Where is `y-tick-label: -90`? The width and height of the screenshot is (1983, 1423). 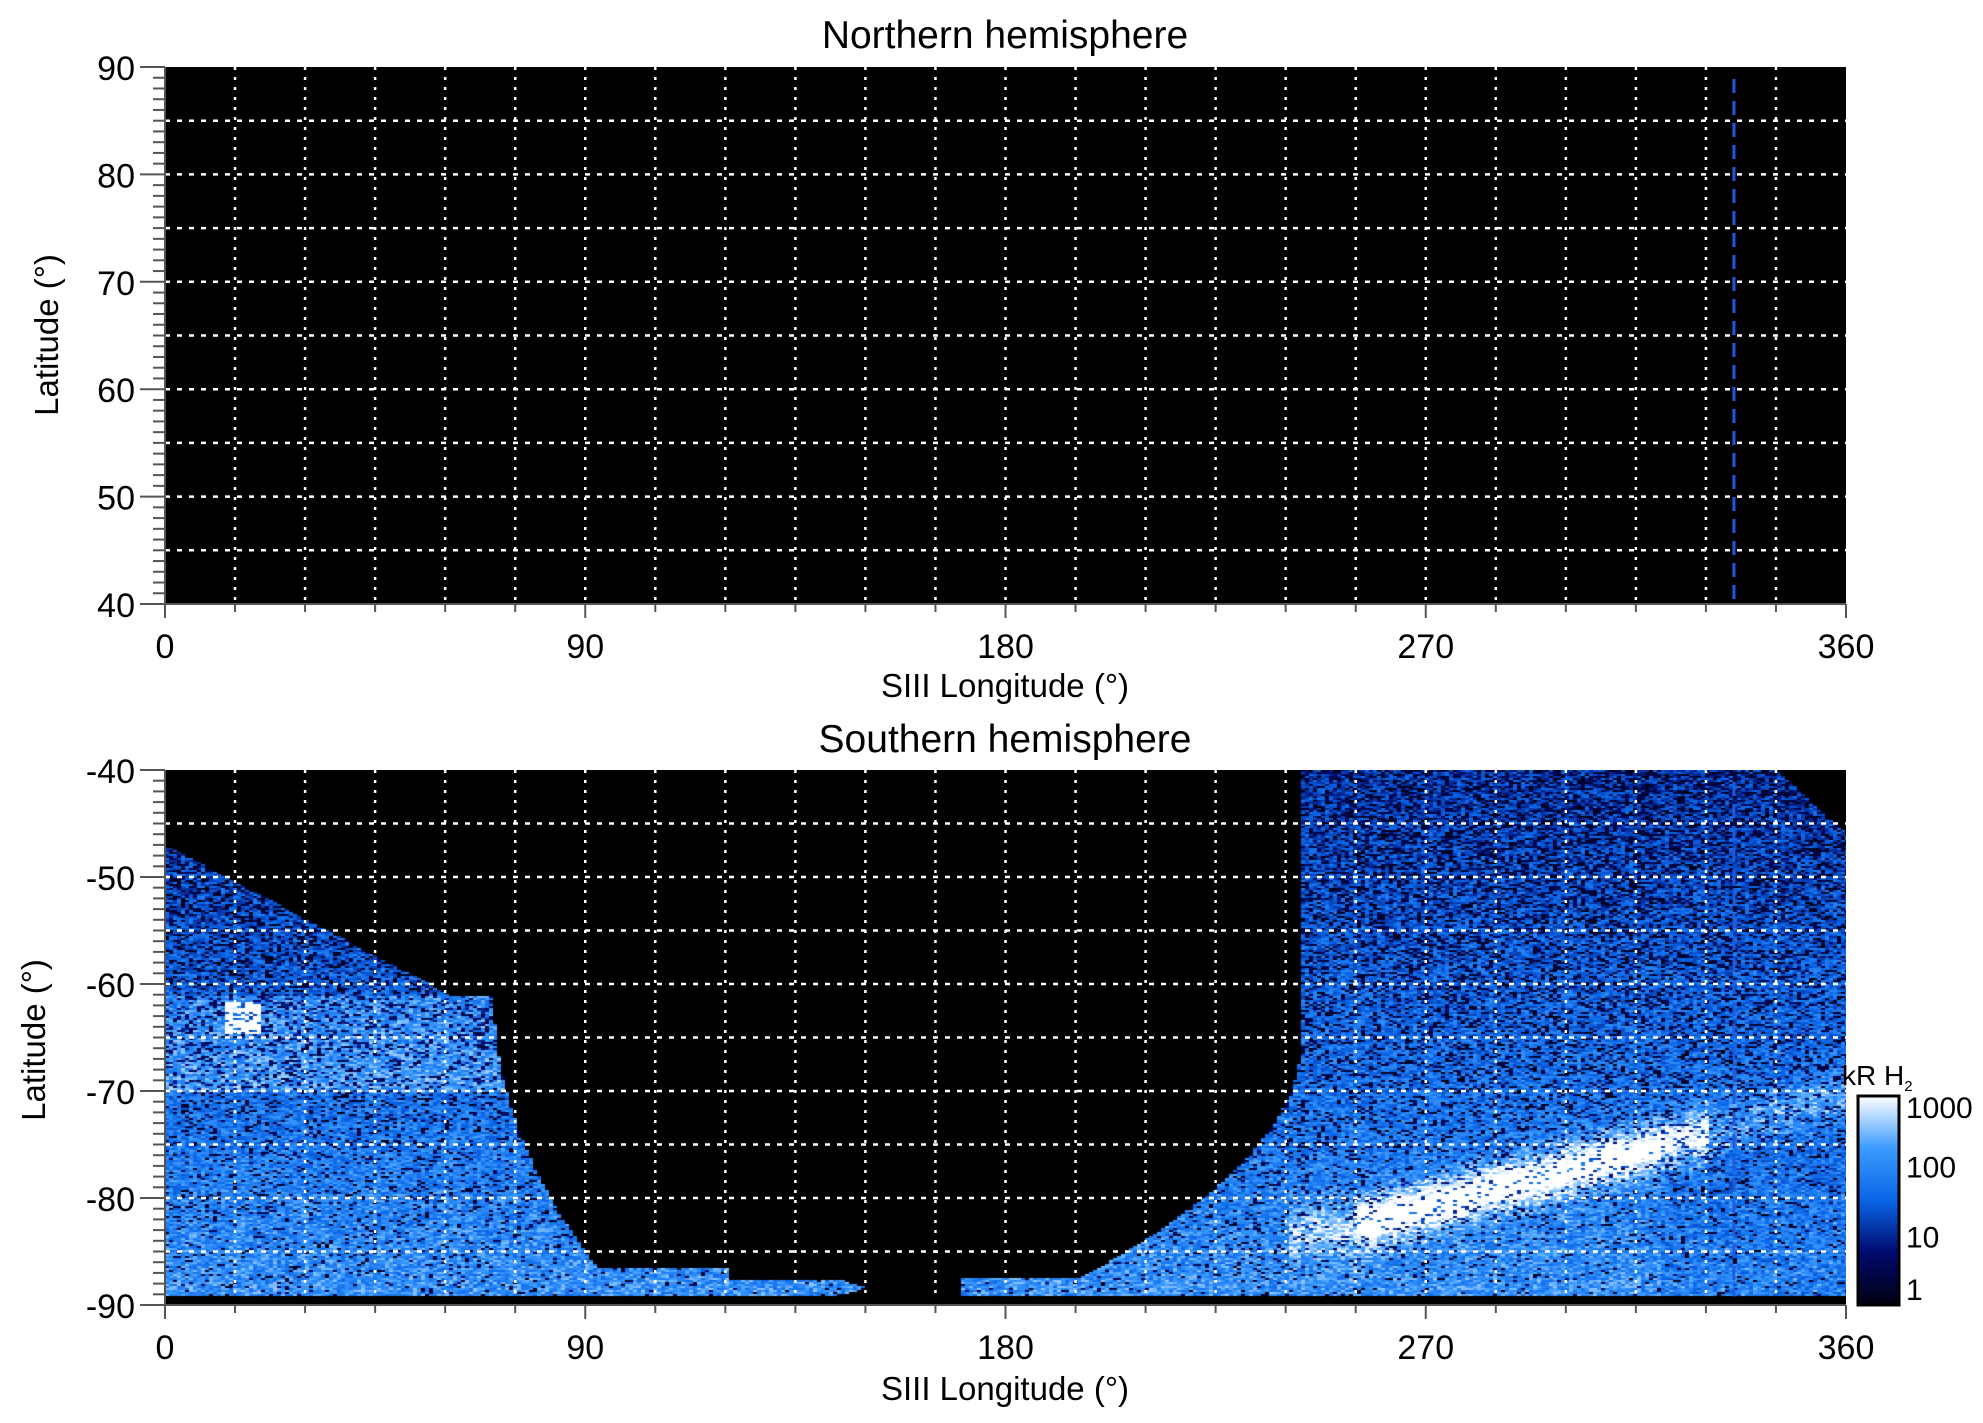
y-tick-label: -90 is located at coordinates (110, 1307).